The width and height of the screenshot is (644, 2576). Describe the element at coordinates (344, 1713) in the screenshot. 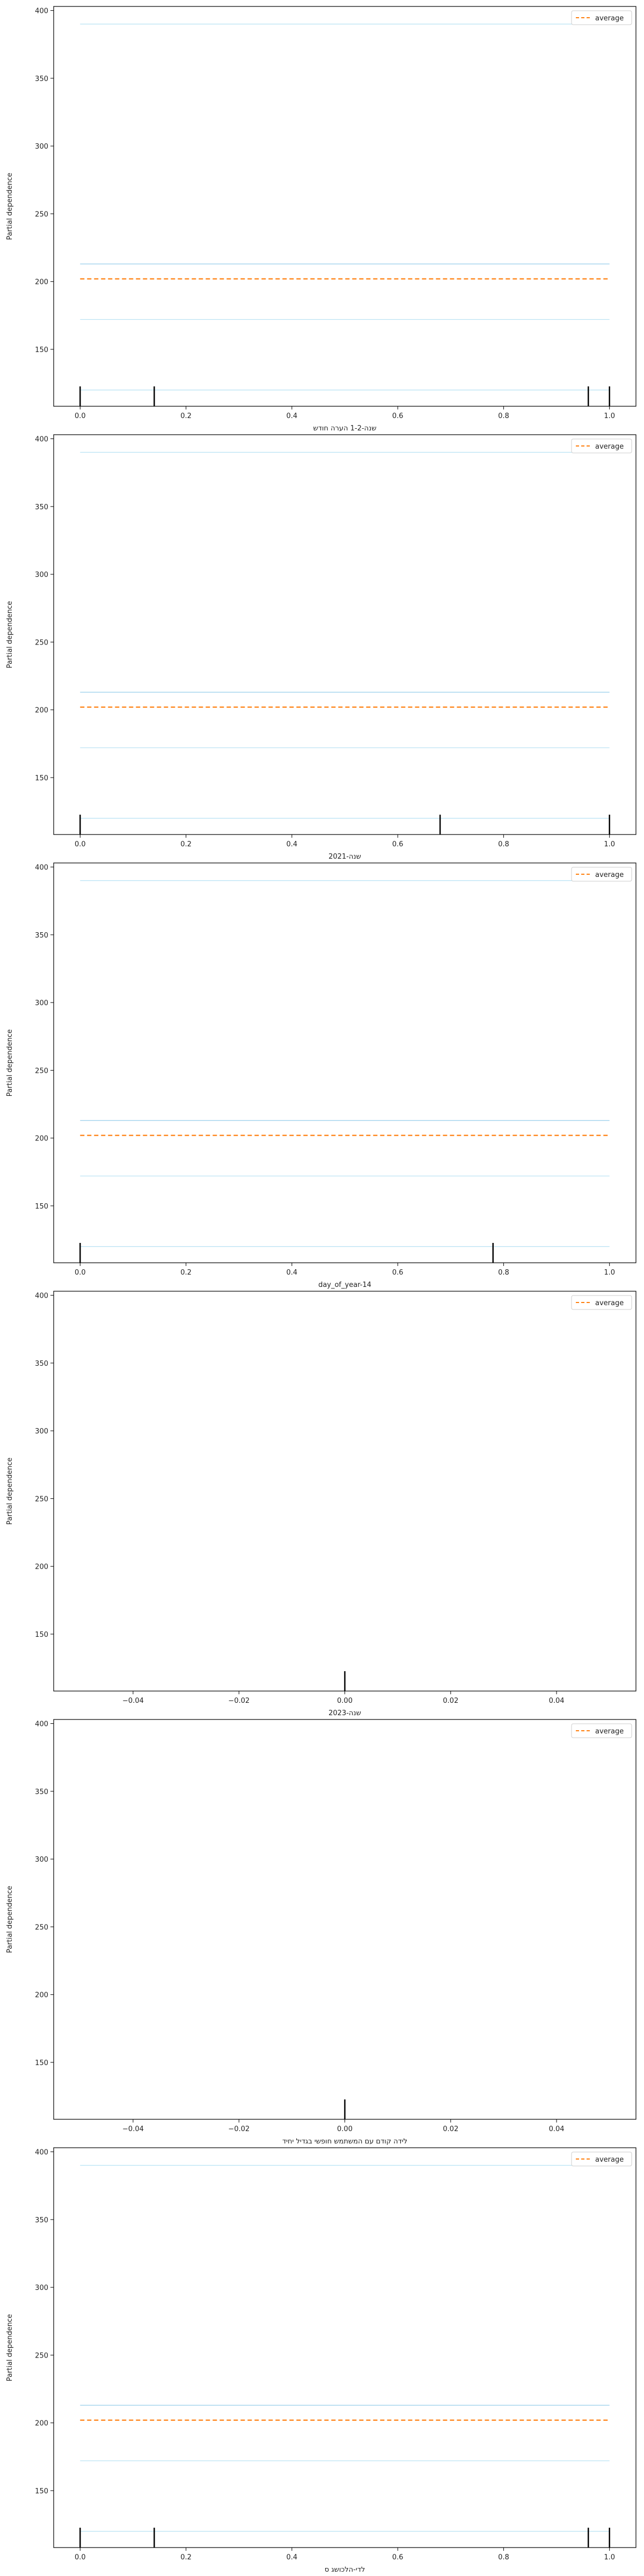

I see `x-axis-label: שנה-2023` at that location.